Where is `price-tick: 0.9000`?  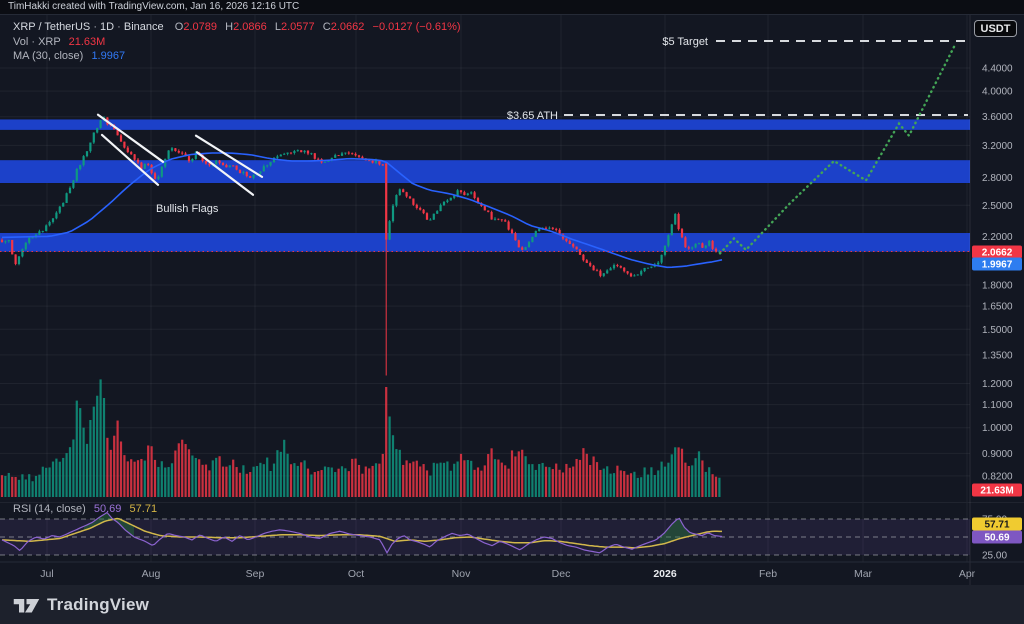 price-tick: 0.9000 is located at coordinates (997, 454).